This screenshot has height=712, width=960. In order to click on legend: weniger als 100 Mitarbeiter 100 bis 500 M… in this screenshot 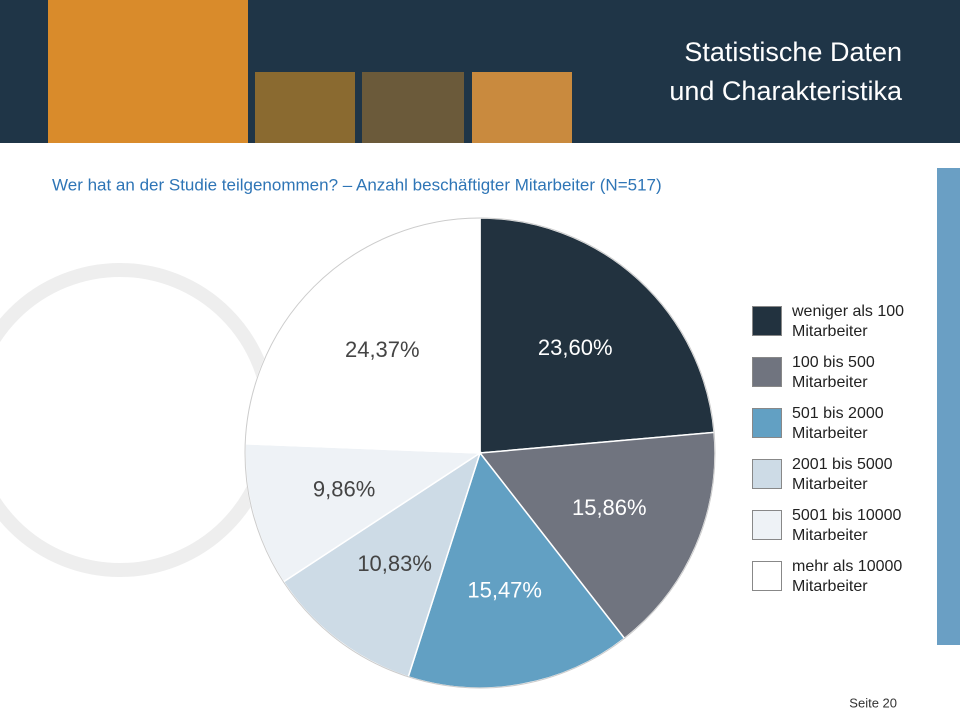, I will do `click(842, 455)`.